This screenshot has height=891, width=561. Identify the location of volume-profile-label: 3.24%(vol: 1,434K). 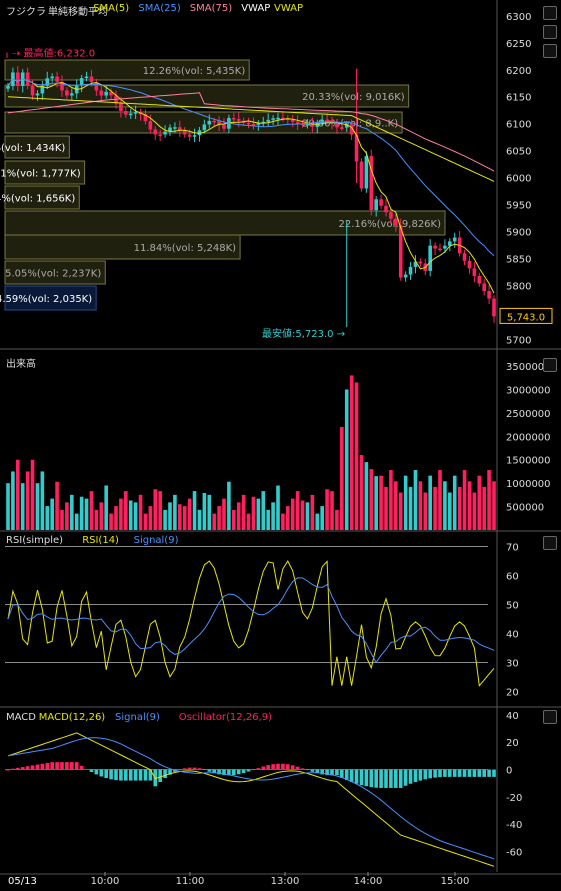
(32, 148).